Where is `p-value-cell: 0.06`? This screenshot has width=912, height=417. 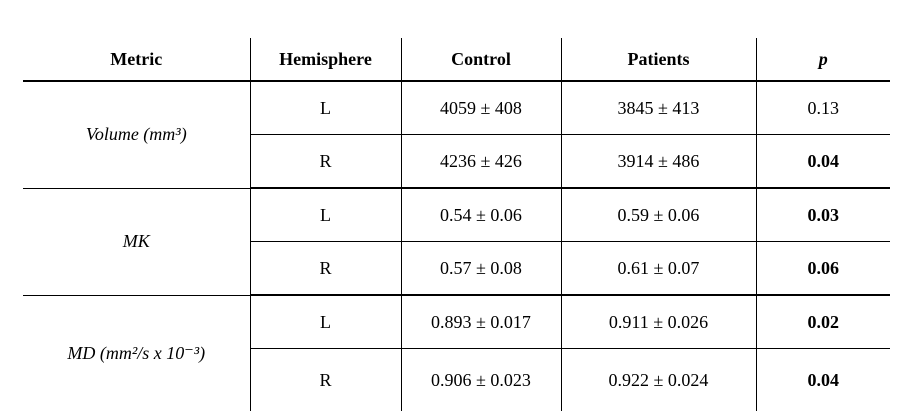 p-value-cell: 0.06 is located at coordinates (822, 268).